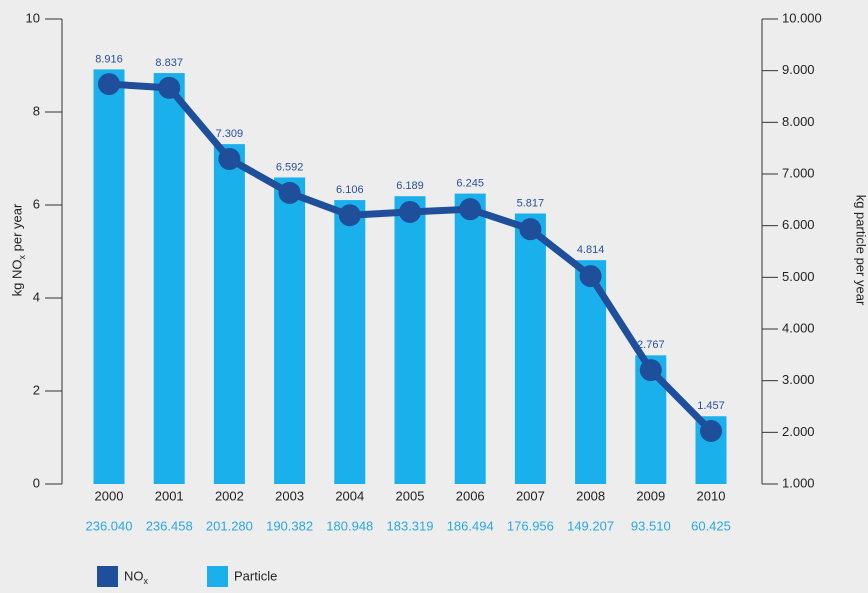 Image resolution: width=868 pixels, height=593 pixels. Describe the element at coordinates (711, 525) in the screenshot. I see `secondary-label: 60.425` at that location.